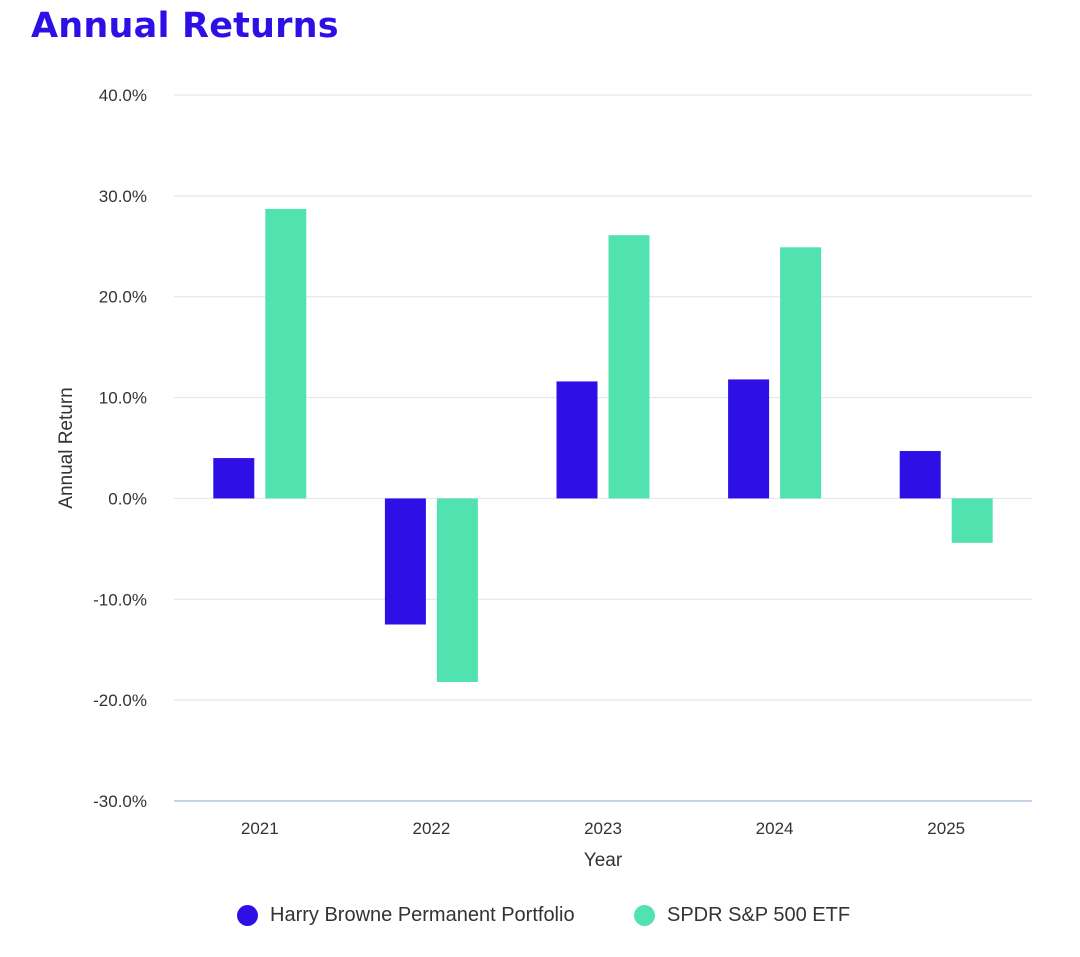  I want to click on y-tick-label: 20.0%, so click(123, 297).